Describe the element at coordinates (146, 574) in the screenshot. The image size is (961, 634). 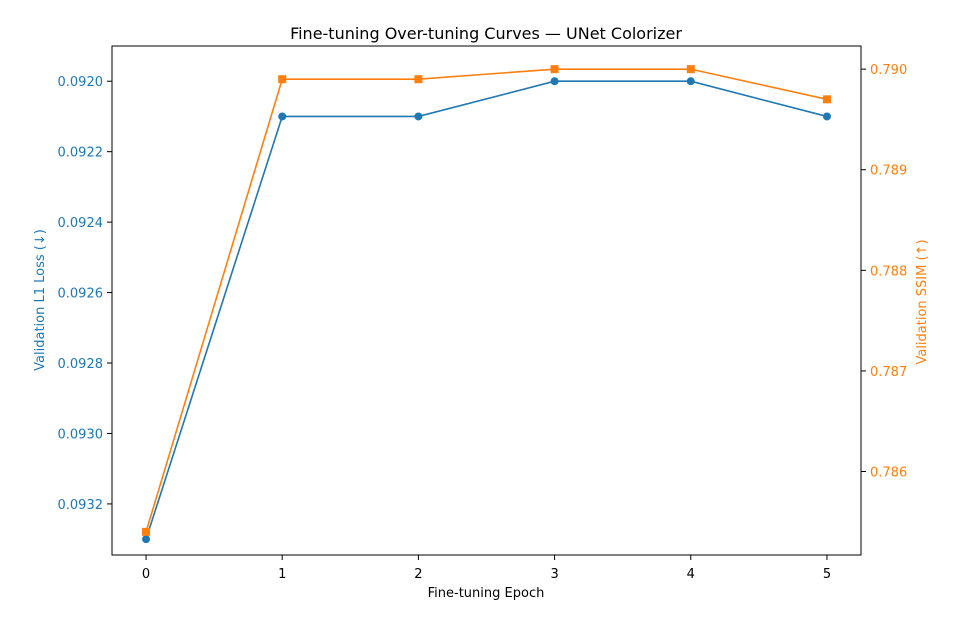
I see `x-tick-label: 0` at that location.